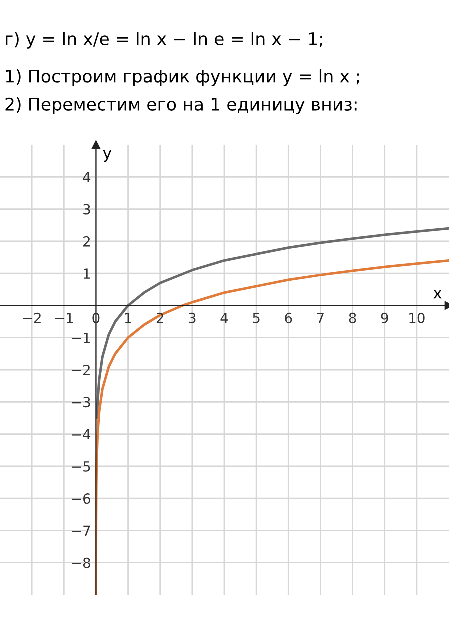 The height and width of the screenshot is (623, 449). What do you see at coordinates (224, 318) in the screenshot?
I see `x-tick-label: 4` at bounding box center [224, 318].